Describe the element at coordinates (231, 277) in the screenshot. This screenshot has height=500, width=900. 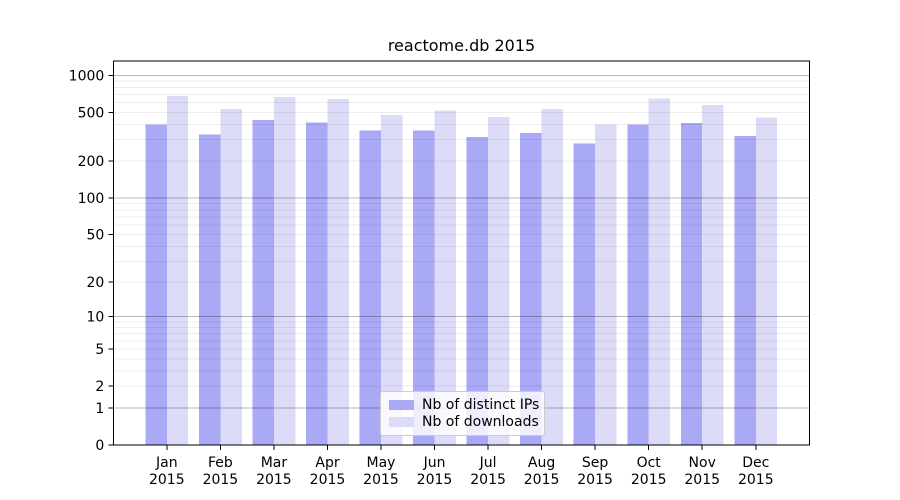
I see `bar-downloads-feb` at that location.